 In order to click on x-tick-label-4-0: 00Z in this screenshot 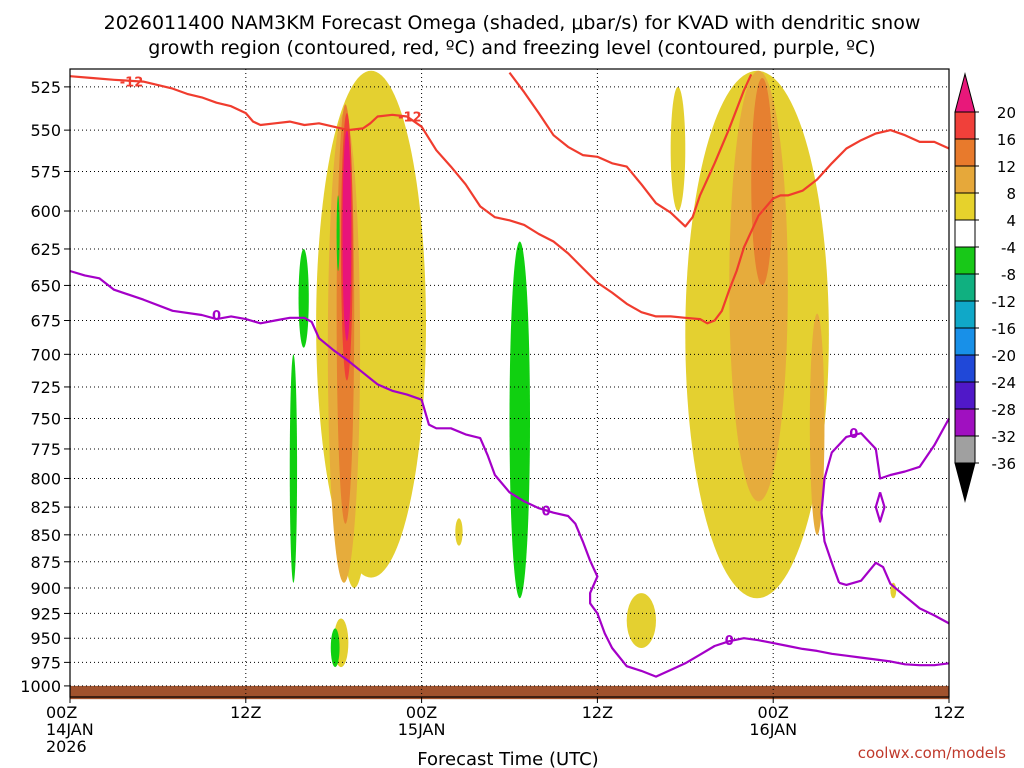, I will do `click(773, 712)`.